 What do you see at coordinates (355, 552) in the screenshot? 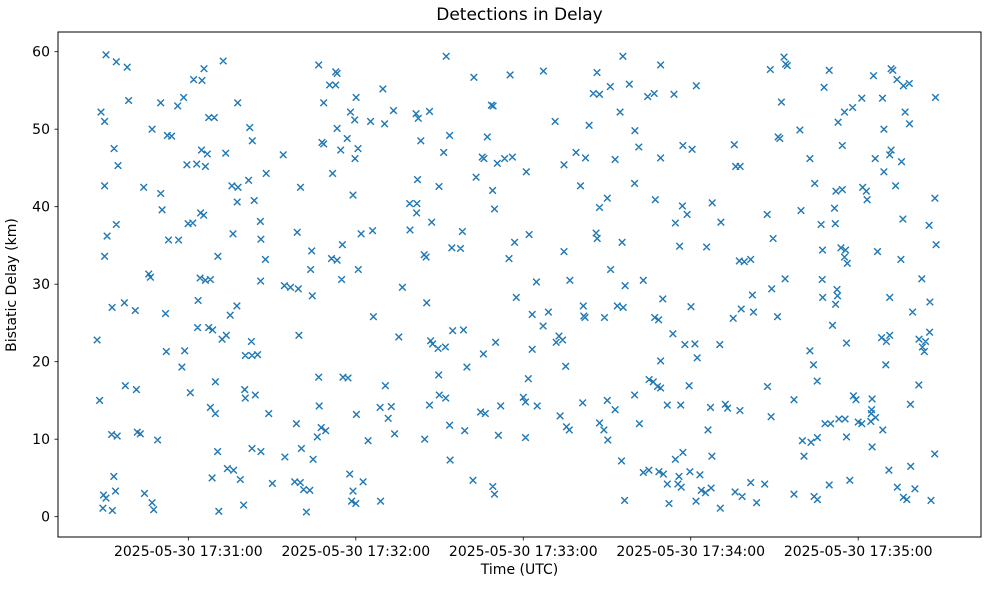
I see `x-tick-label: 2025-05-30 17:32:00` at bounding box center [355, 552].